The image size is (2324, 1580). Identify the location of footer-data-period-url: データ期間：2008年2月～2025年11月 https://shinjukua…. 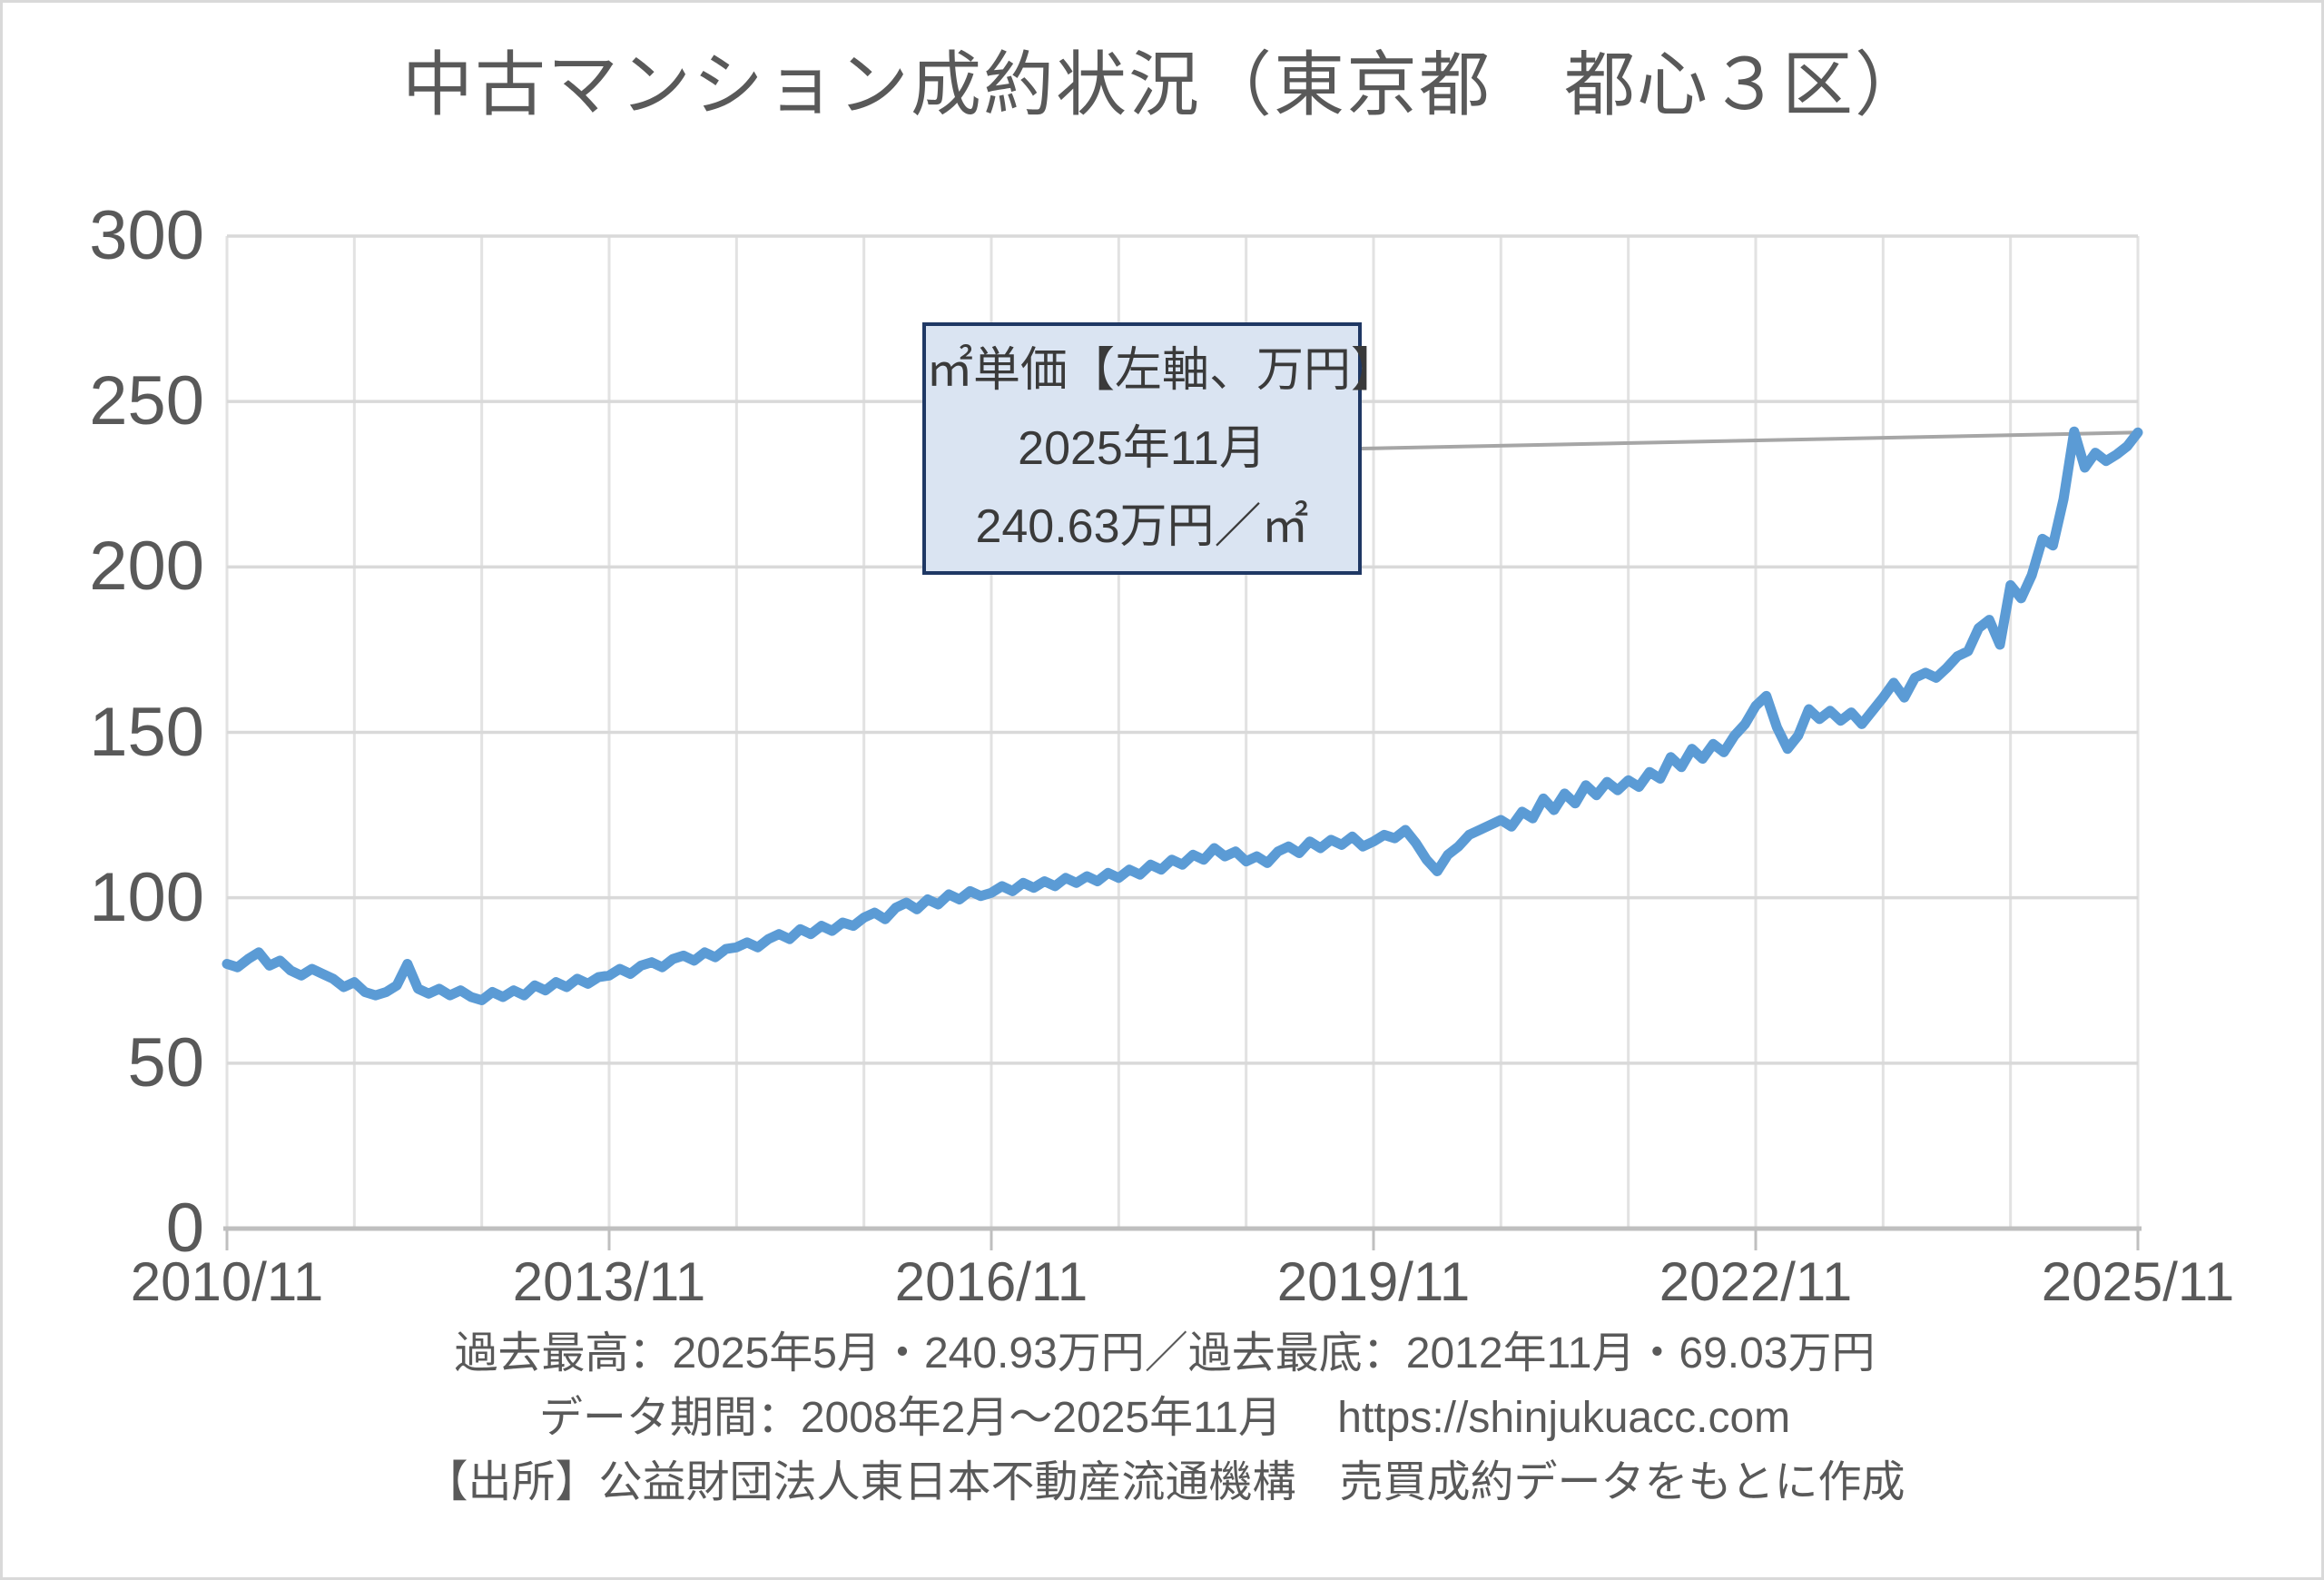
(1164, 1418).